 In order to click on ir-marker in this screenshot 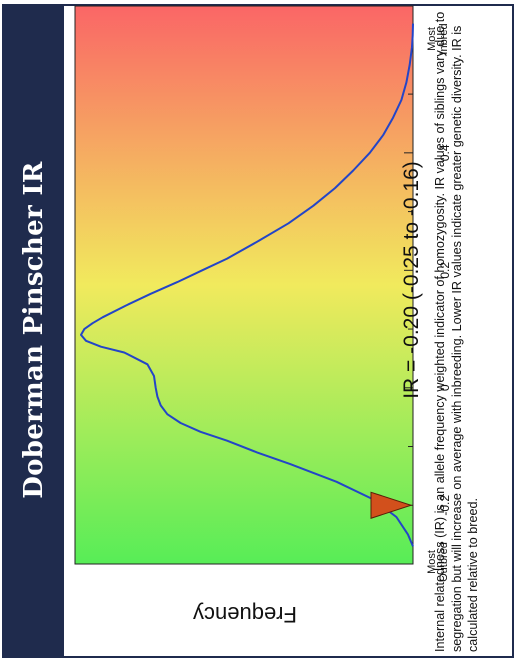, I will do `click(391, 505)`.